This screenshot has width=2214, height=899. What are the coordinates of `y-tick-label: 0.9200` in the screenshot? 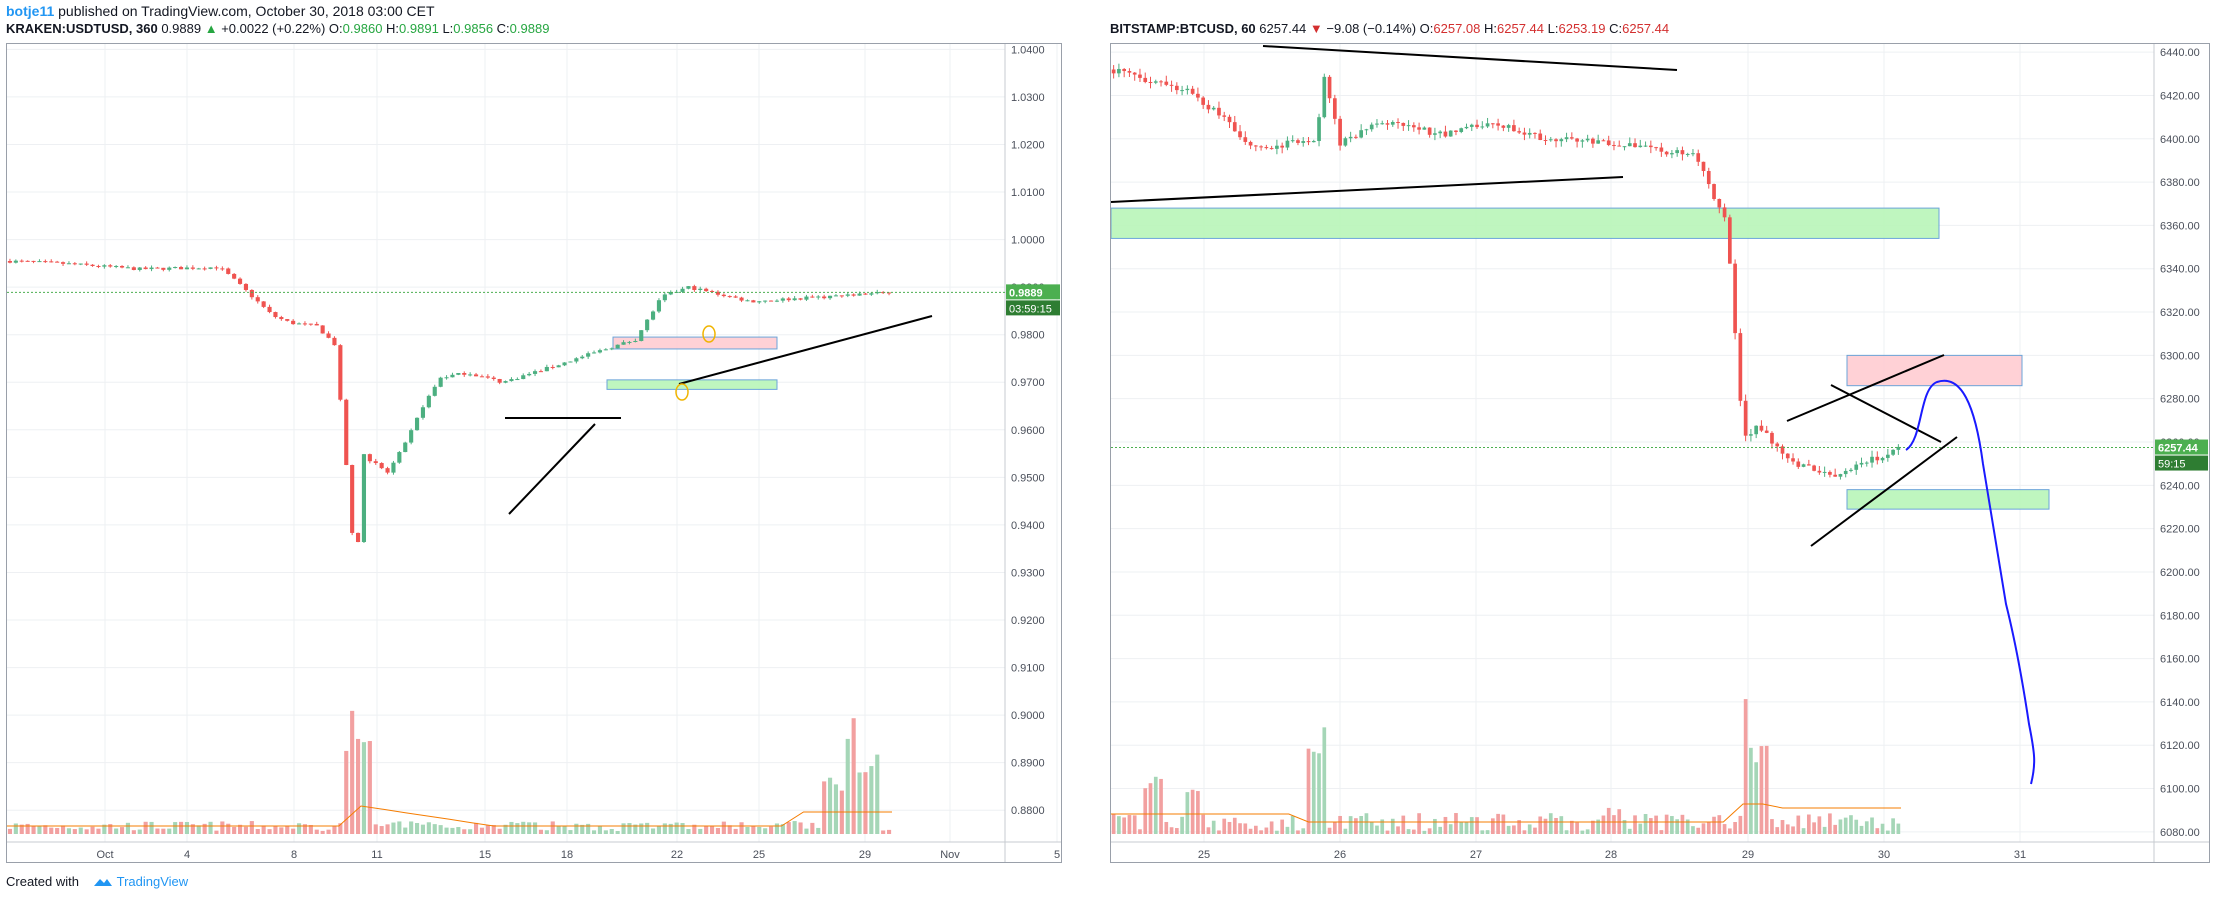 It's located at (1028, 621).